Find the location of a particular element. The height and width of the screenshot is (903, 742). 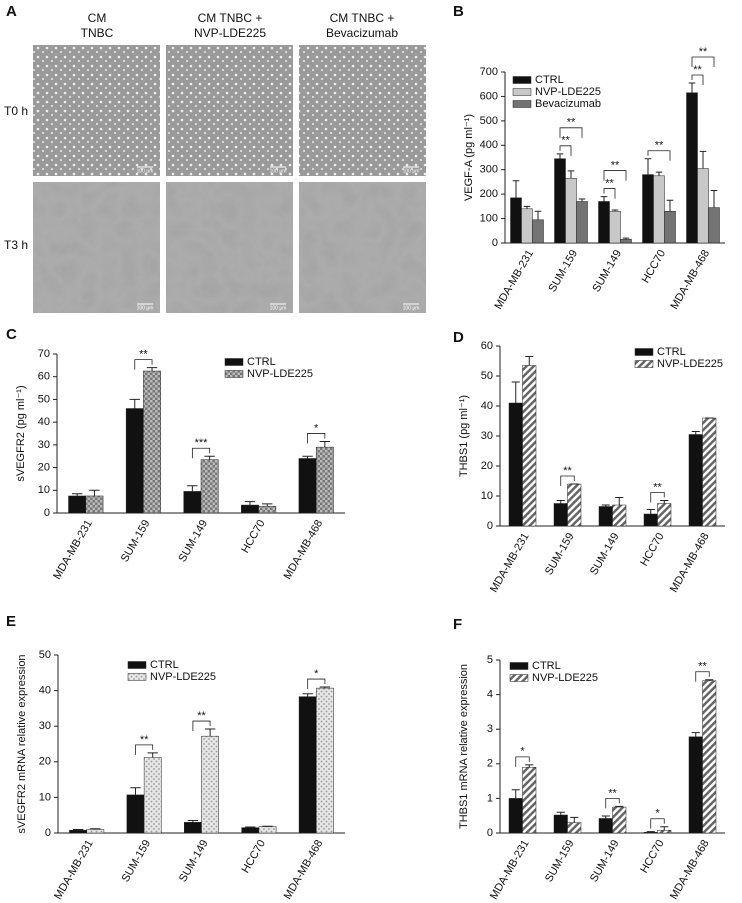

row-label: T3 h is located at coordinates (16, 245).